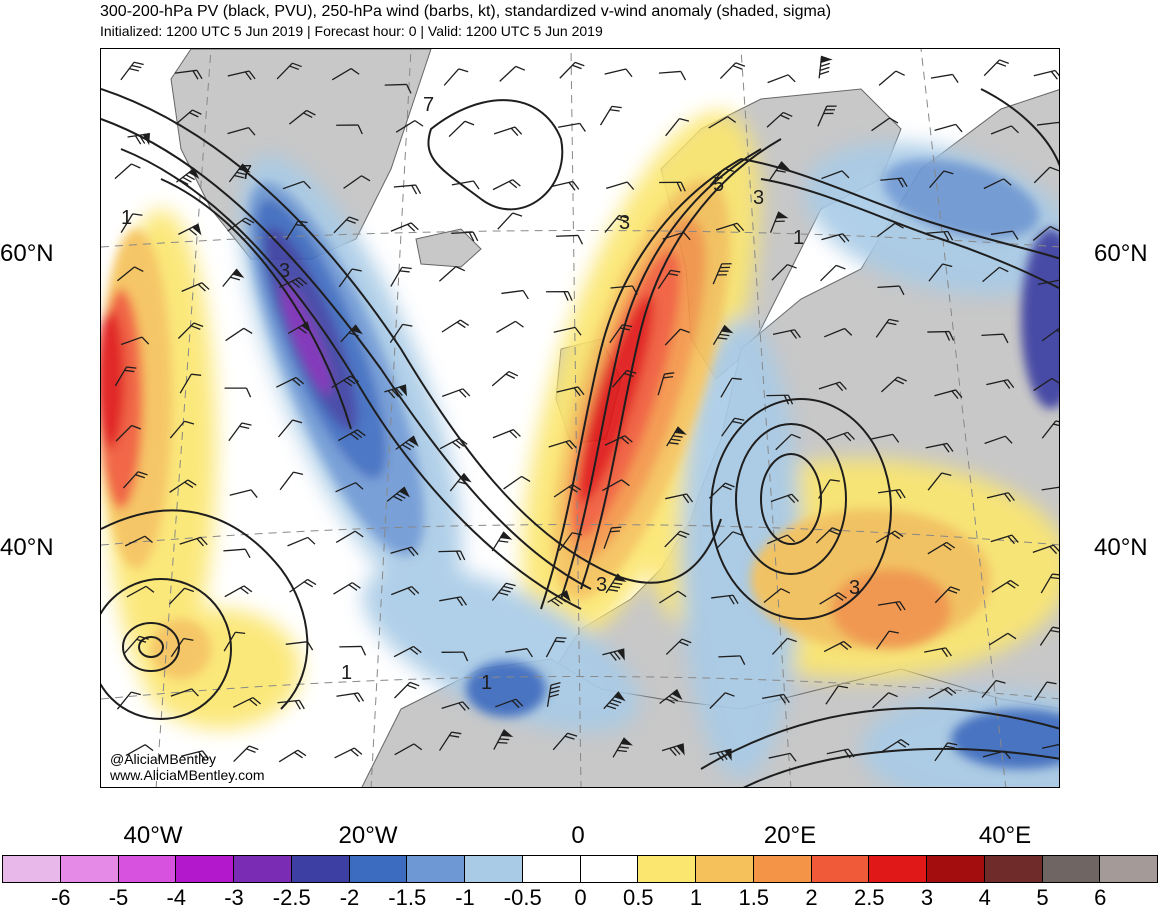 The width and height of the screenshot is (1160, 912). What do you see at coordinates (696, 897) in the screenshot?
I see `colorbar-label: 1` at bounding box center [696, 897].